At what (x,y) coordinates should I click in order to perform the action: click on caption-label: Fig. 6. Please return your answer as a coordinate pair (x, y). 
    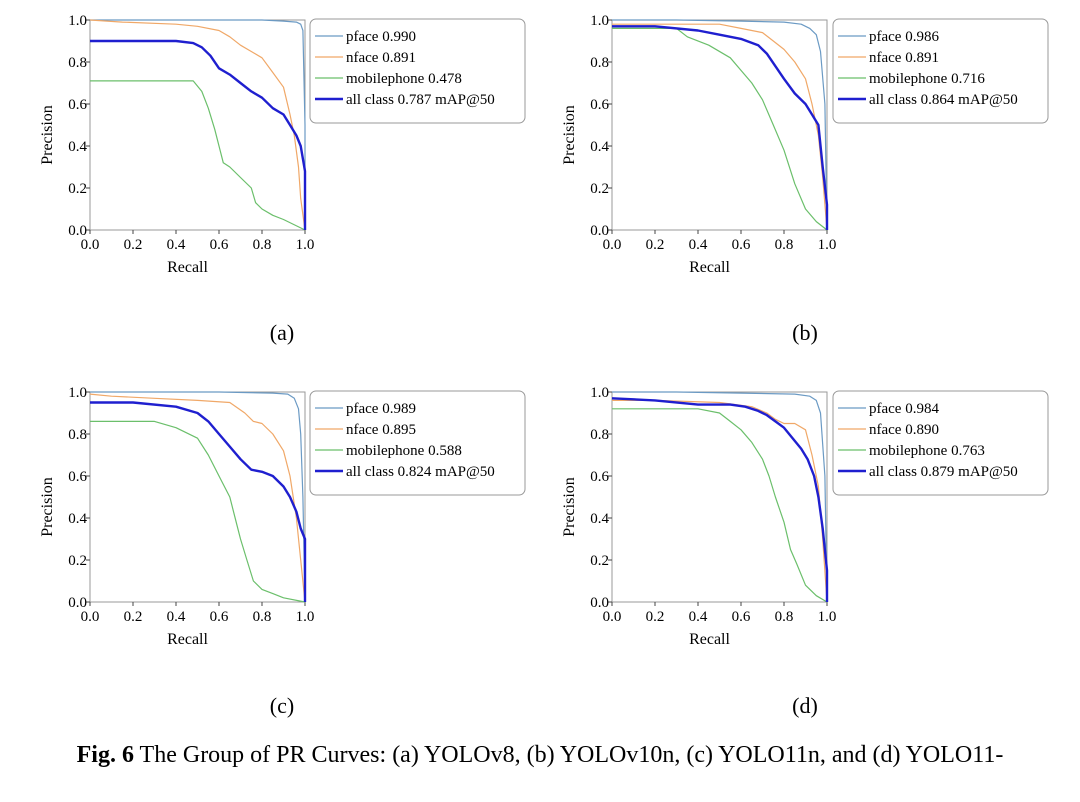
    Looking at the image, I should click on (105, 755).